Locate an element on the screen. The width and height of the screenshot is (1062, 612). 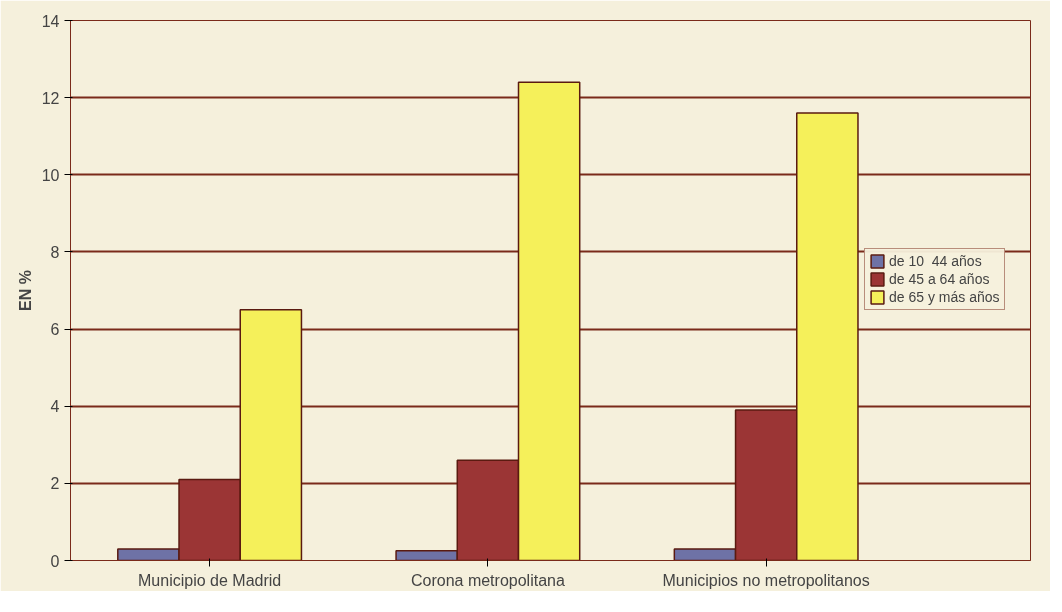
x-tick-label: Corona metropolitana is located at coordinates (487, 580).